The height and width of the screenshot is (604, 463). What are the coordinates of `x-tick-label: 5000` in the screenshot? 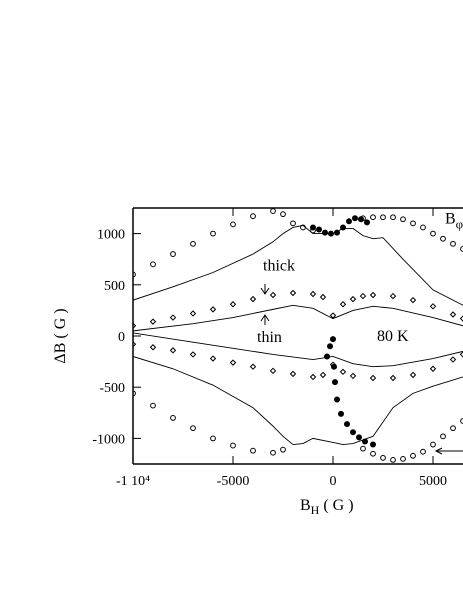 It's located at (433, 481).